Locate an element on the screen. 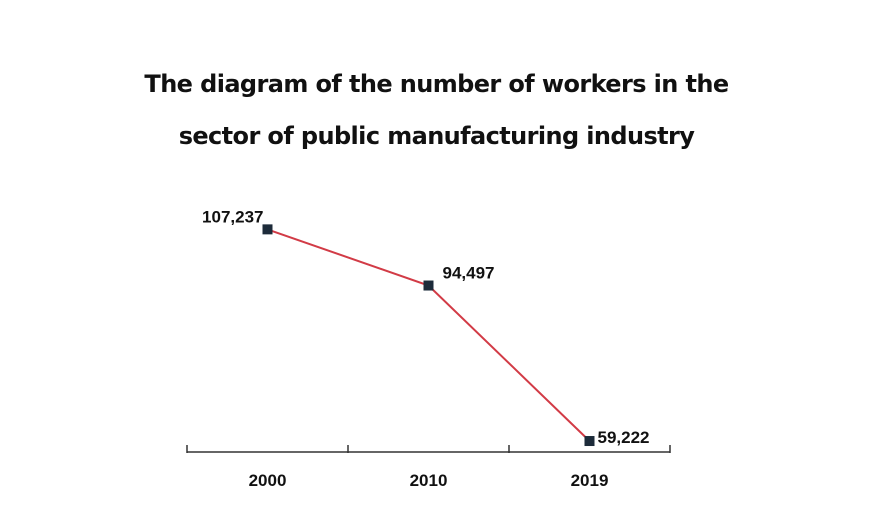 The image size is (873, 513). x-tick-label-2000: 2000 is located at coordinates (268, 480).